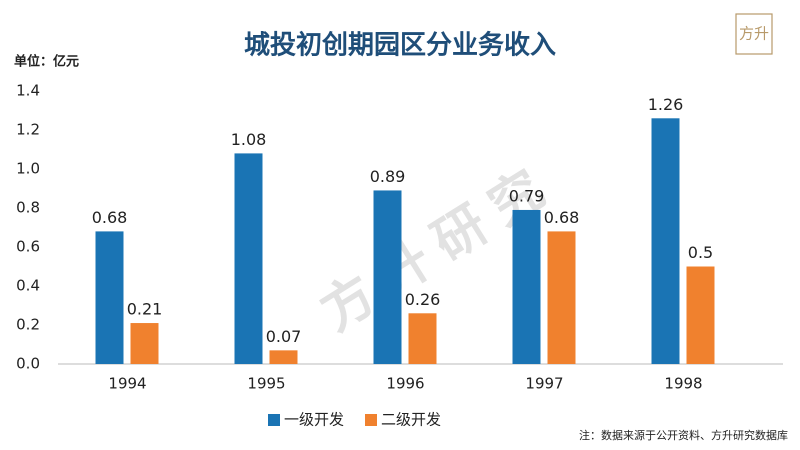 This screenshot has height=450, width=800. What do you see at coordinates (388, 176) in the screenshot?
I see `value-label: 0.89` at bounding box center [388, 176].